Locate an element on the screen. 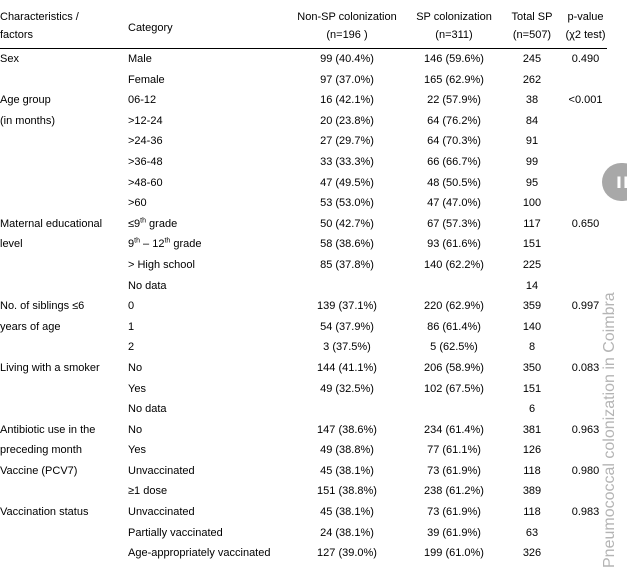  chapter-tab: III is located at coordinates (614, 182).